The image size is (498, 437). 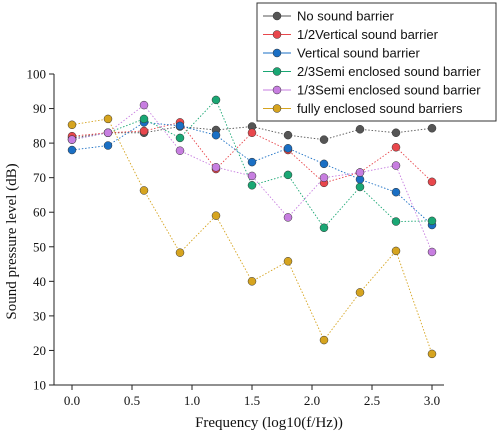 What do you see at coordinates (39, 315) in the screenshot?
I see `y-tick-label: 30` at bounding box center [39, 315].